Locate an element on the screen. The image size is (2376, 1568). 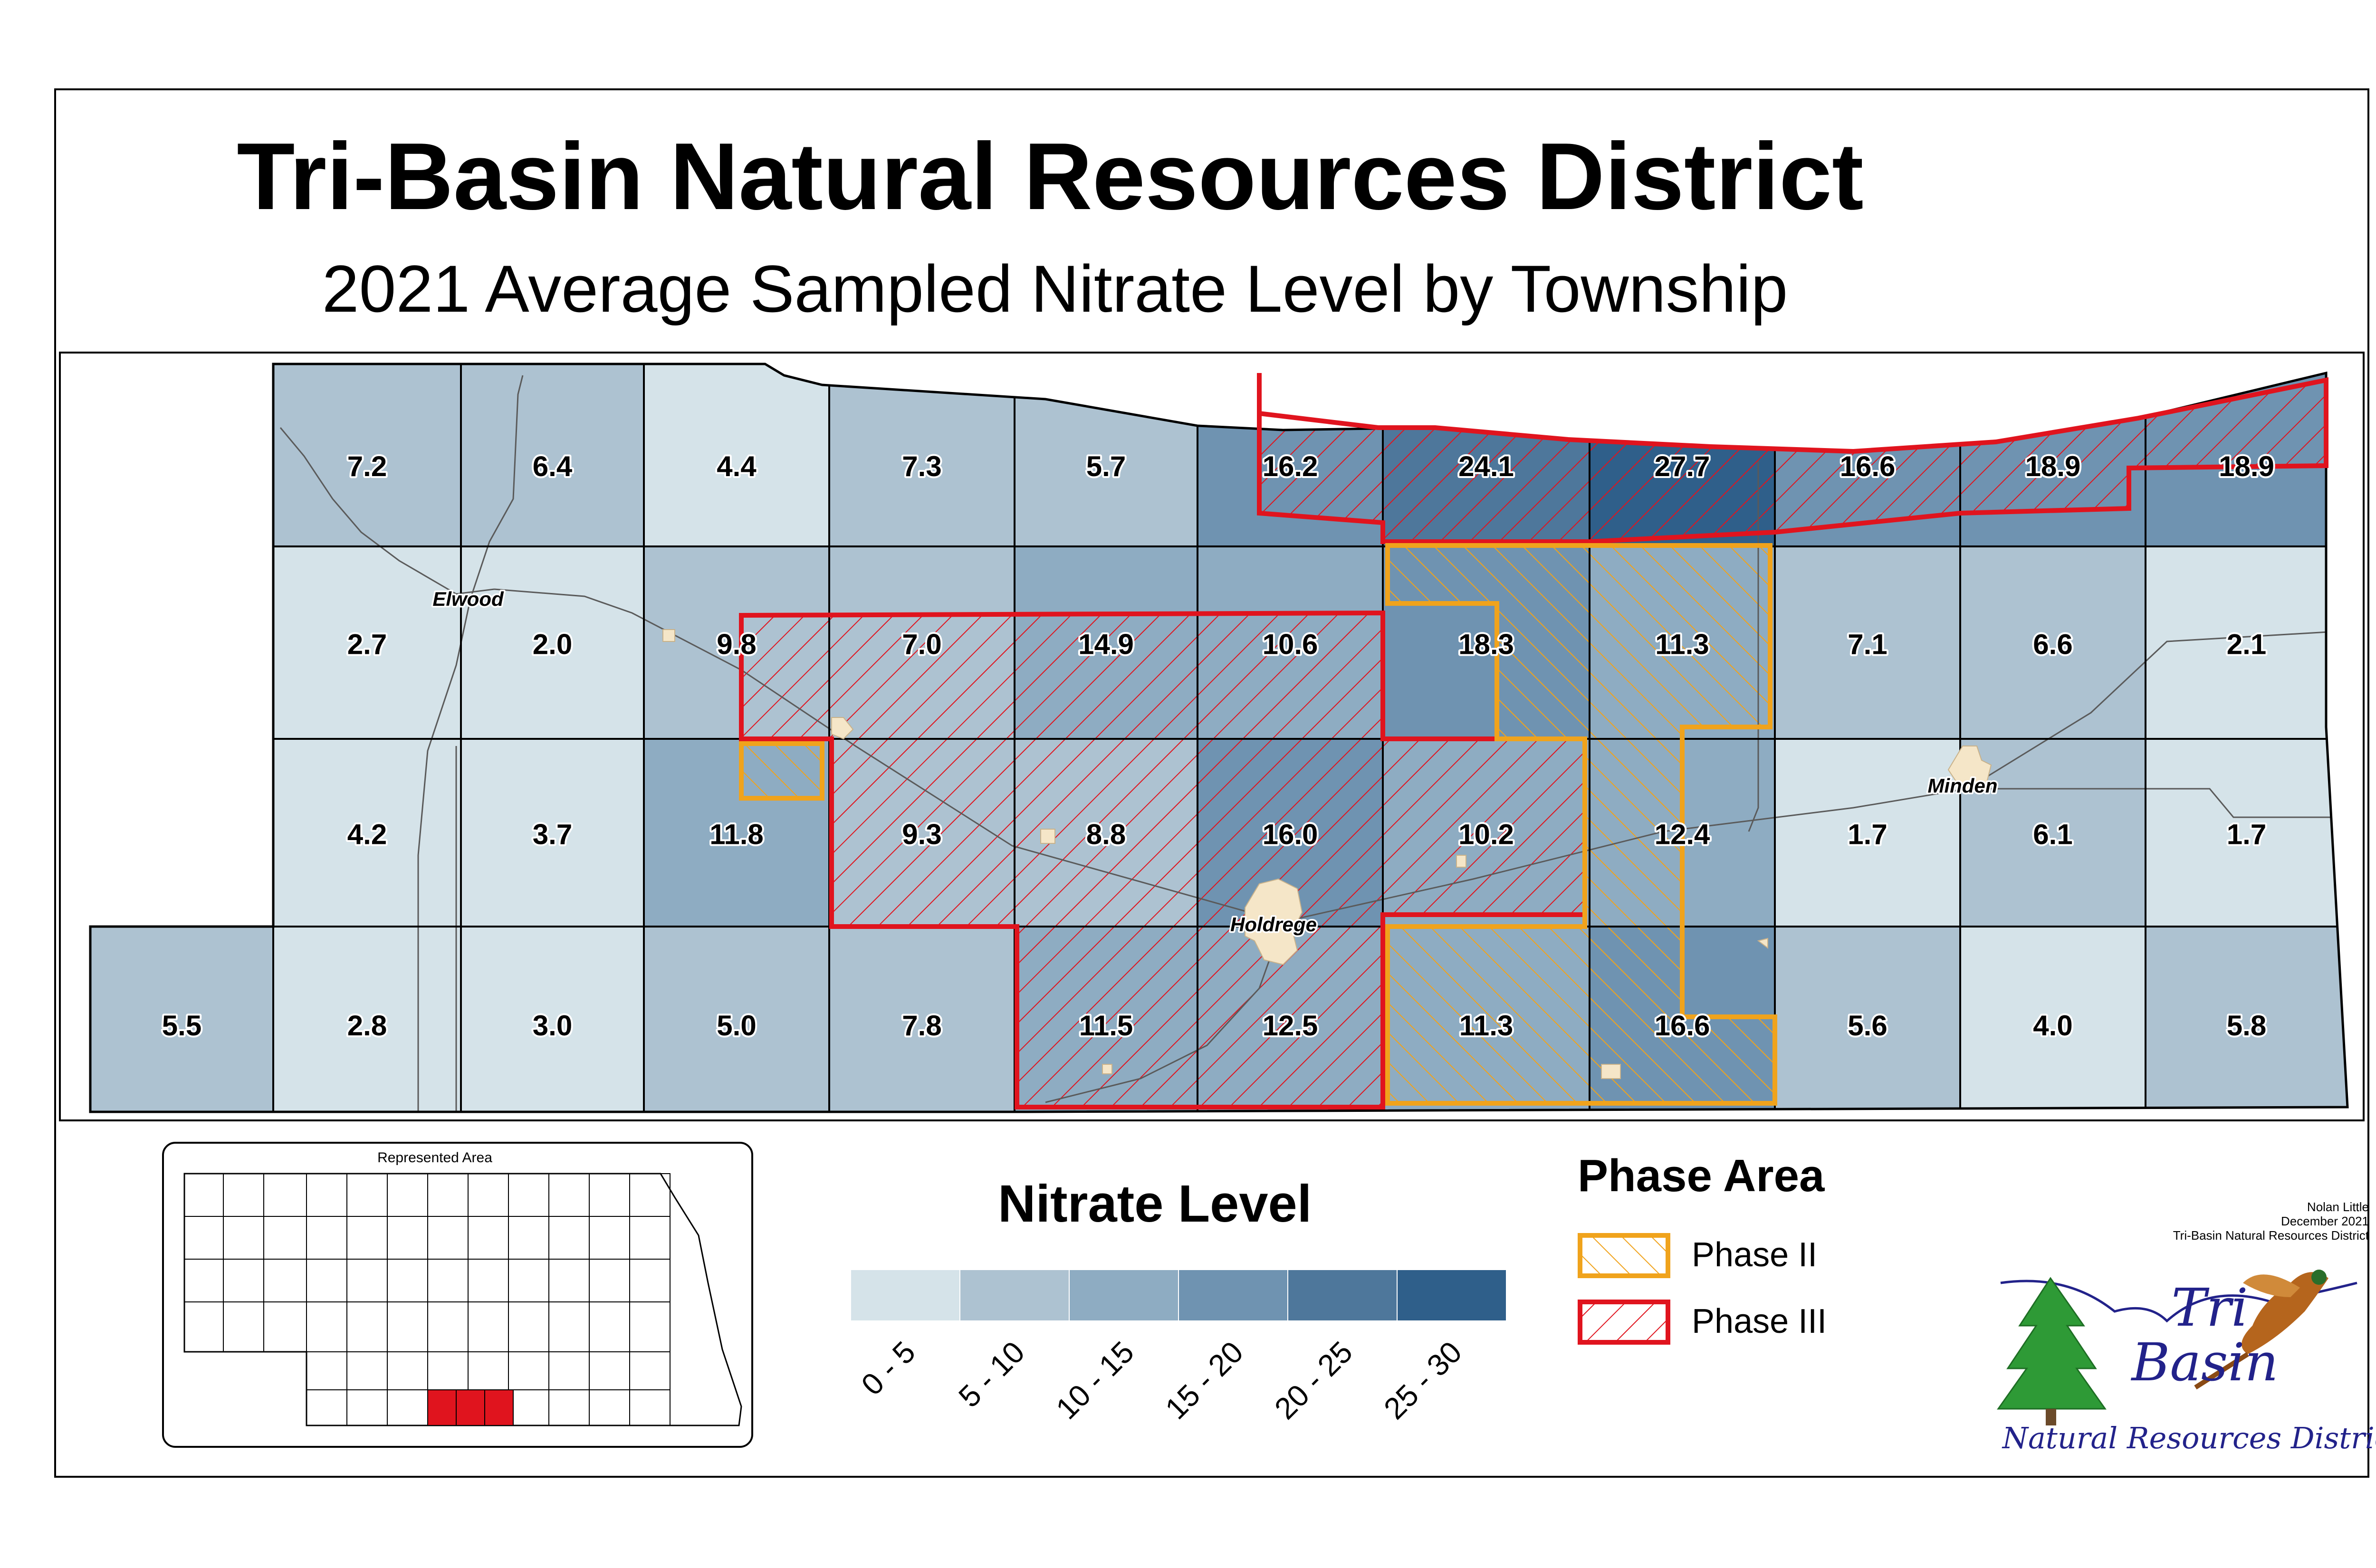
township-value-label: 5.5 is located at coordinates (181, 1026).